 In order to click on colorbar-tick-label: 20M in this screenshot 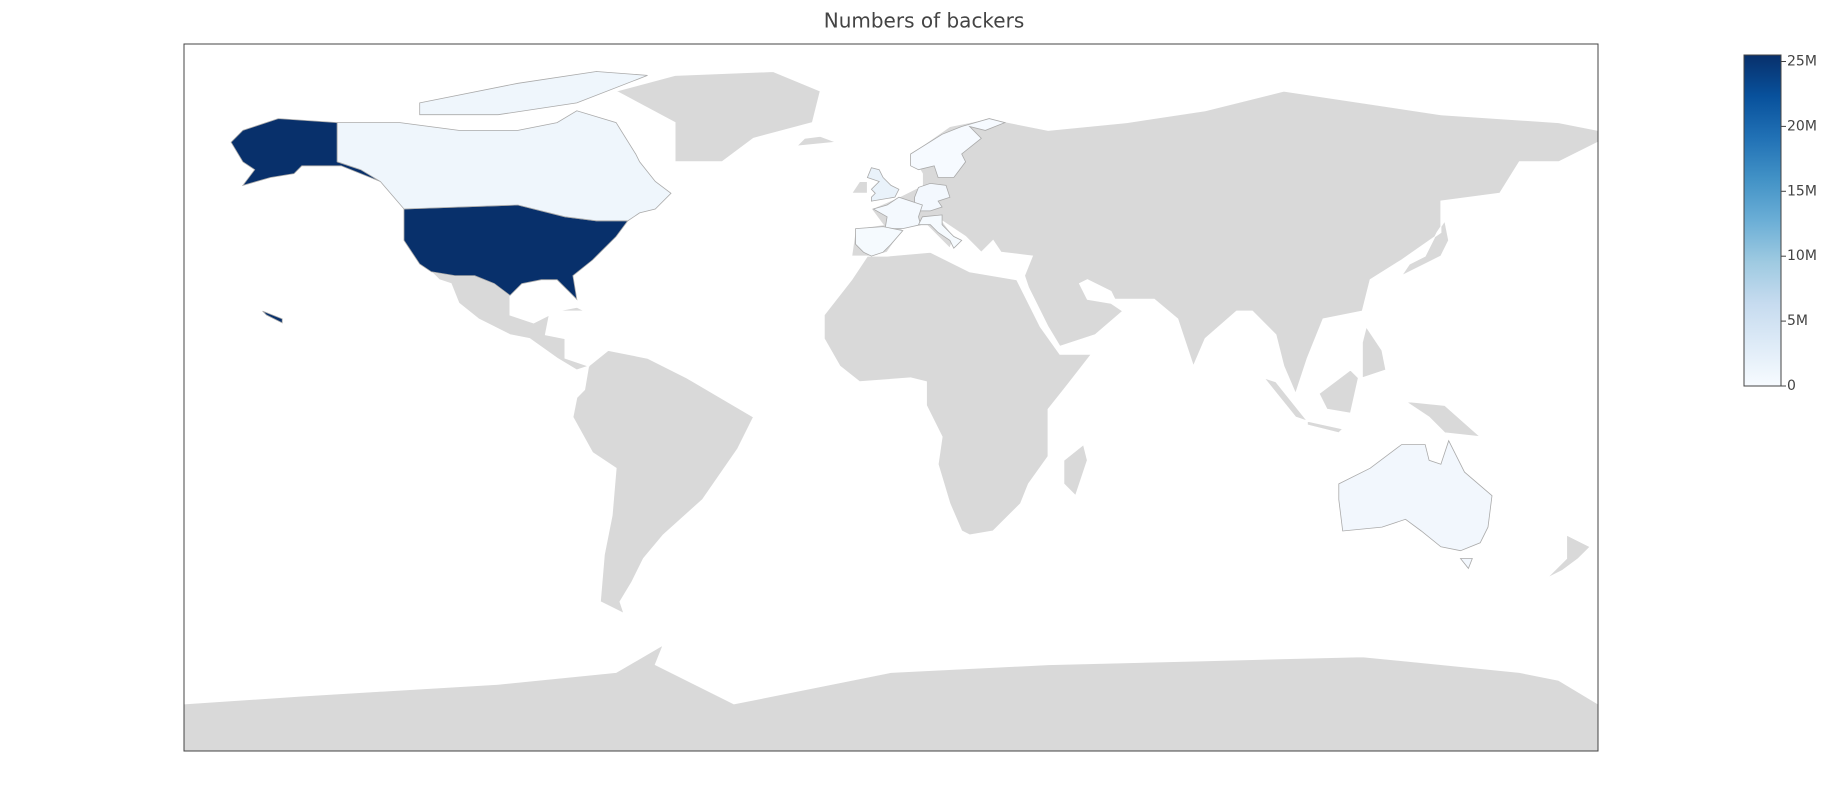, I will do `click(1802, 126)`.